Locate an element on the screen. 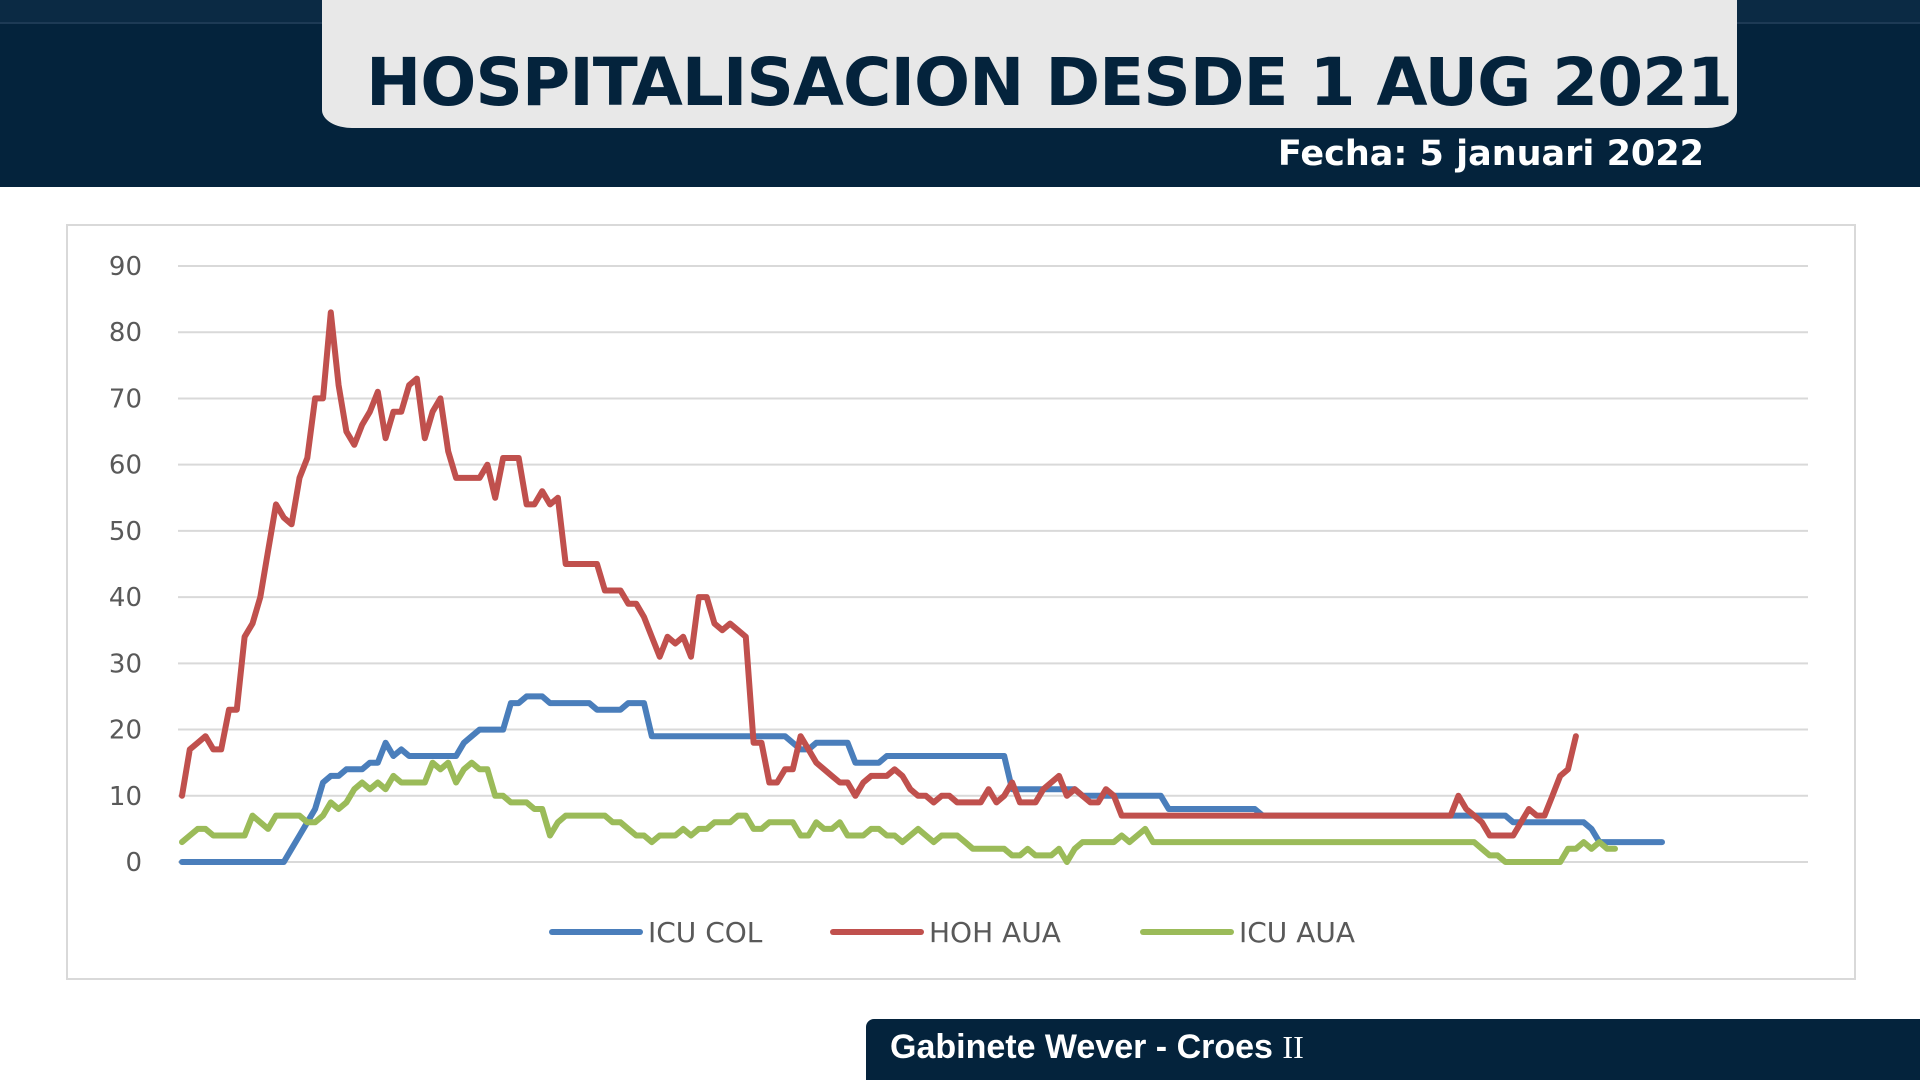 The width and height of the screenshot is (1920, 1080). series-line-icu-col is located at coordinates (922, 779).